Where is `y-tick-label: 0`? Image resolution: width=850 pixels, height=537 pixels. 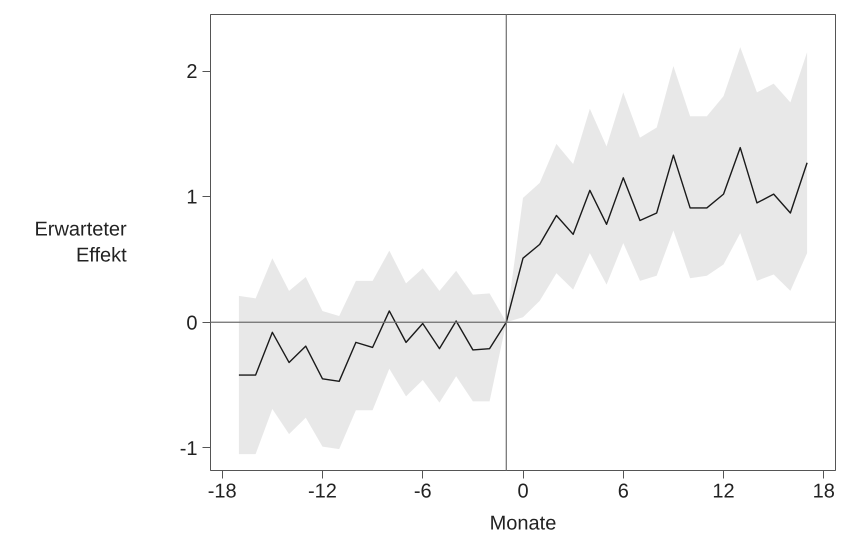 y-tick-label: 0 is located at coordinates (192, 323).